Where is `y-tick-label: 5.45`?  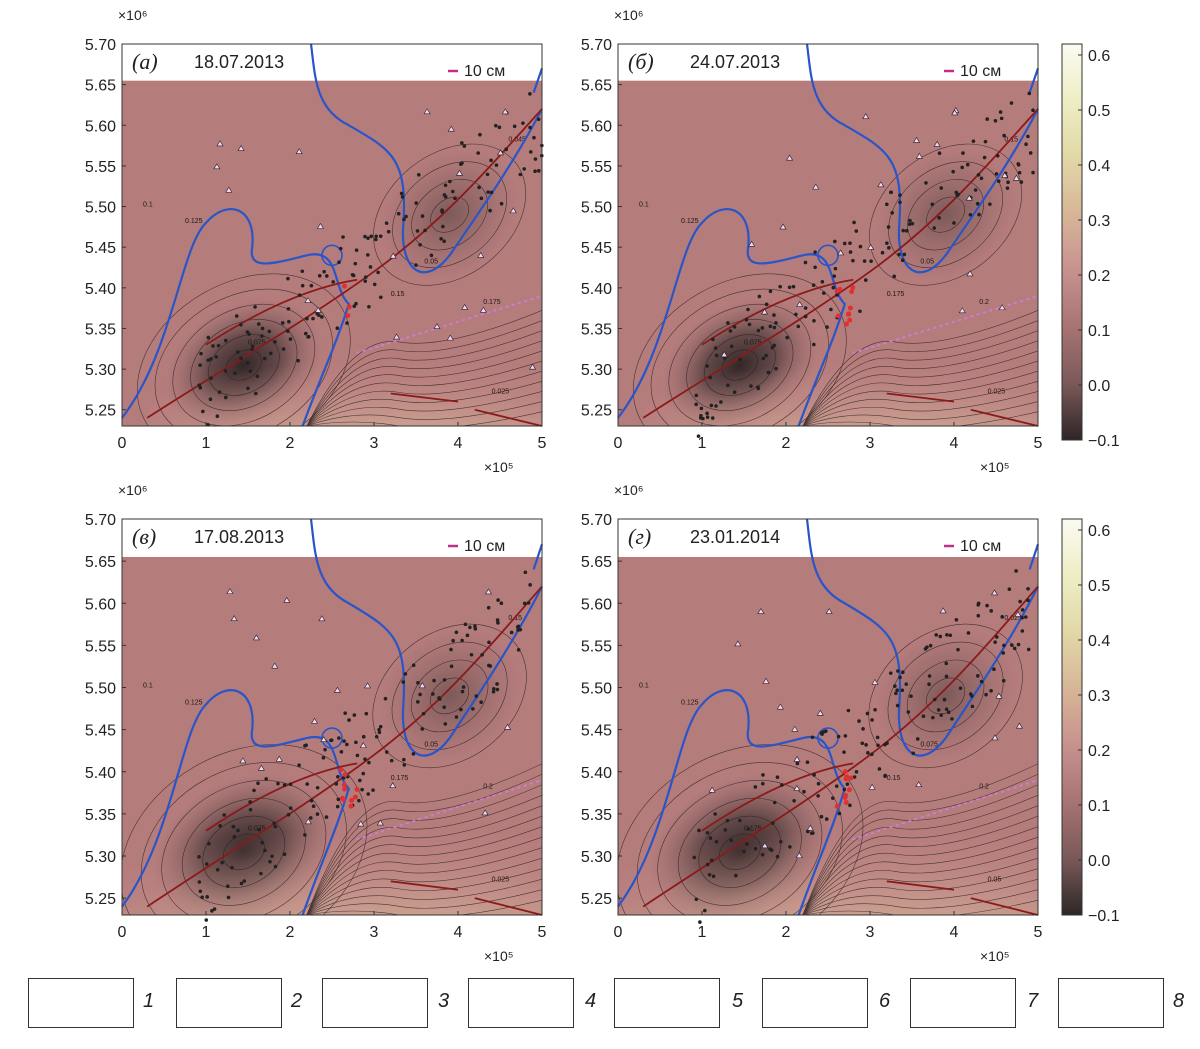
y-tick-label: 5.45 is located at coordinates (100, 248).